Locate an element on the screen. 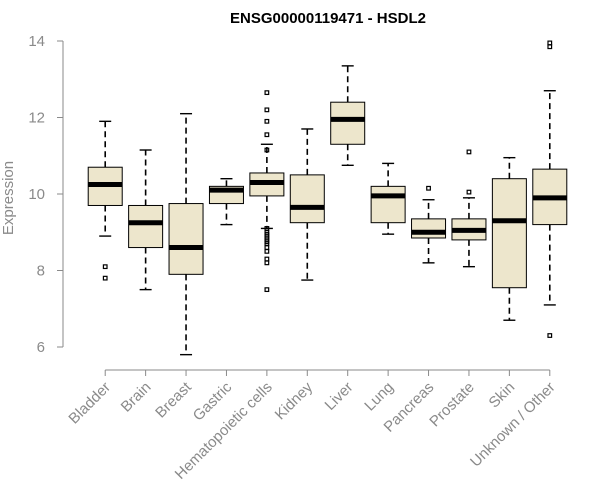  y-tick-label: 6 is located at coordinates (41, 347).